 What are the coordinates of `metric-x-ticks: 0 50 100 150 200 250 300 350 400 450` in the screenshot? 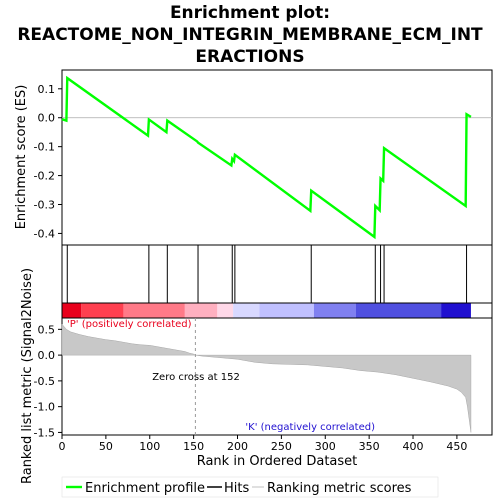 It's located at (263, 444).